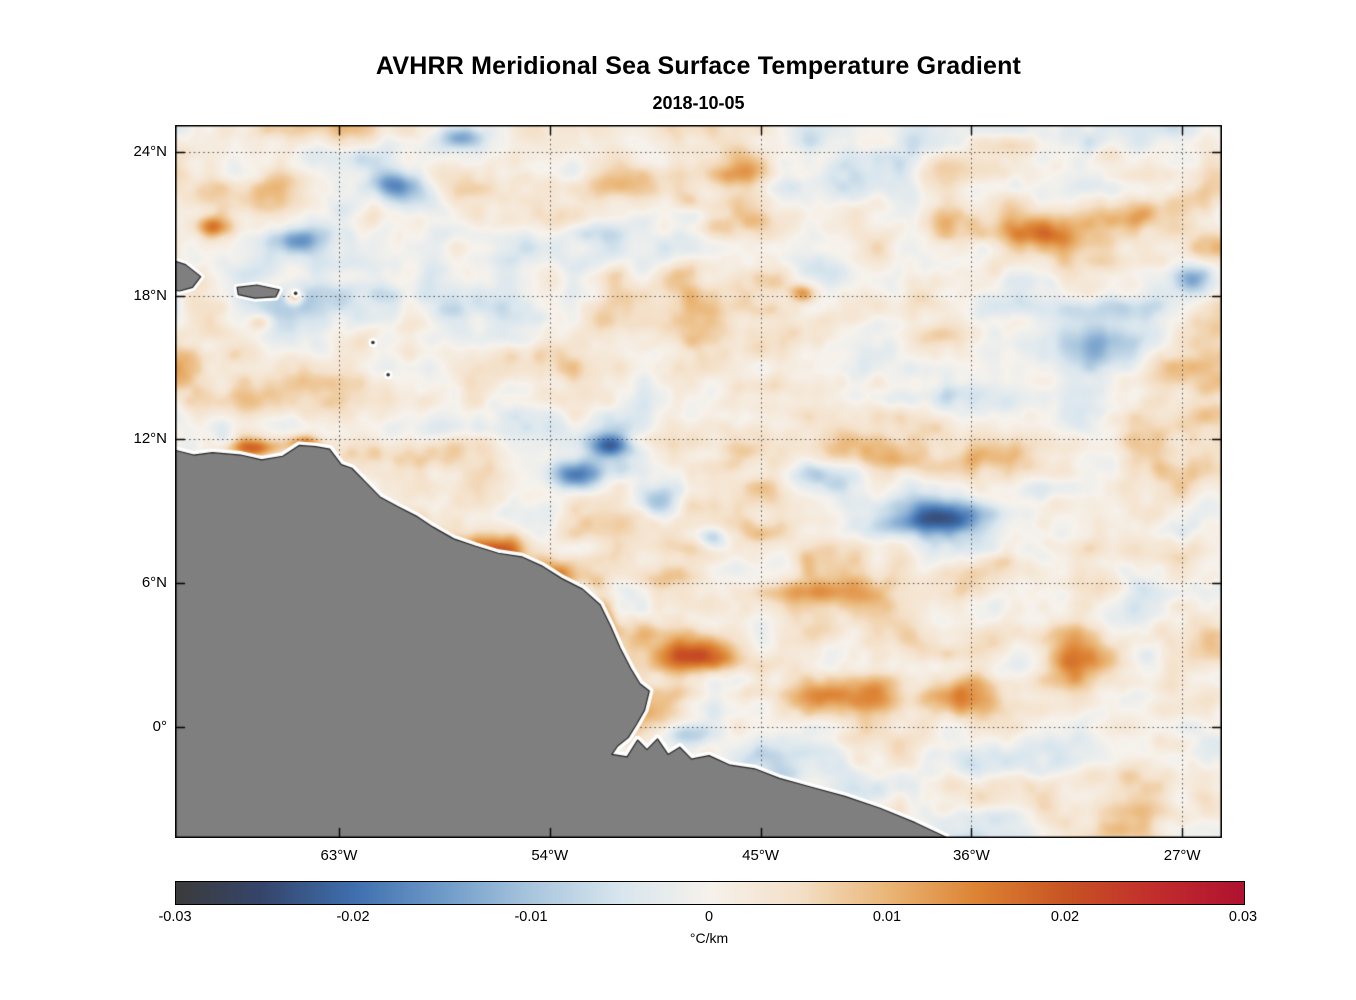 The width and height of the screenshot is (1356, 1000). Describe the element at coordinates (709, 938) in the screenshot. I see `colorbar-label: °C/km` at that location.